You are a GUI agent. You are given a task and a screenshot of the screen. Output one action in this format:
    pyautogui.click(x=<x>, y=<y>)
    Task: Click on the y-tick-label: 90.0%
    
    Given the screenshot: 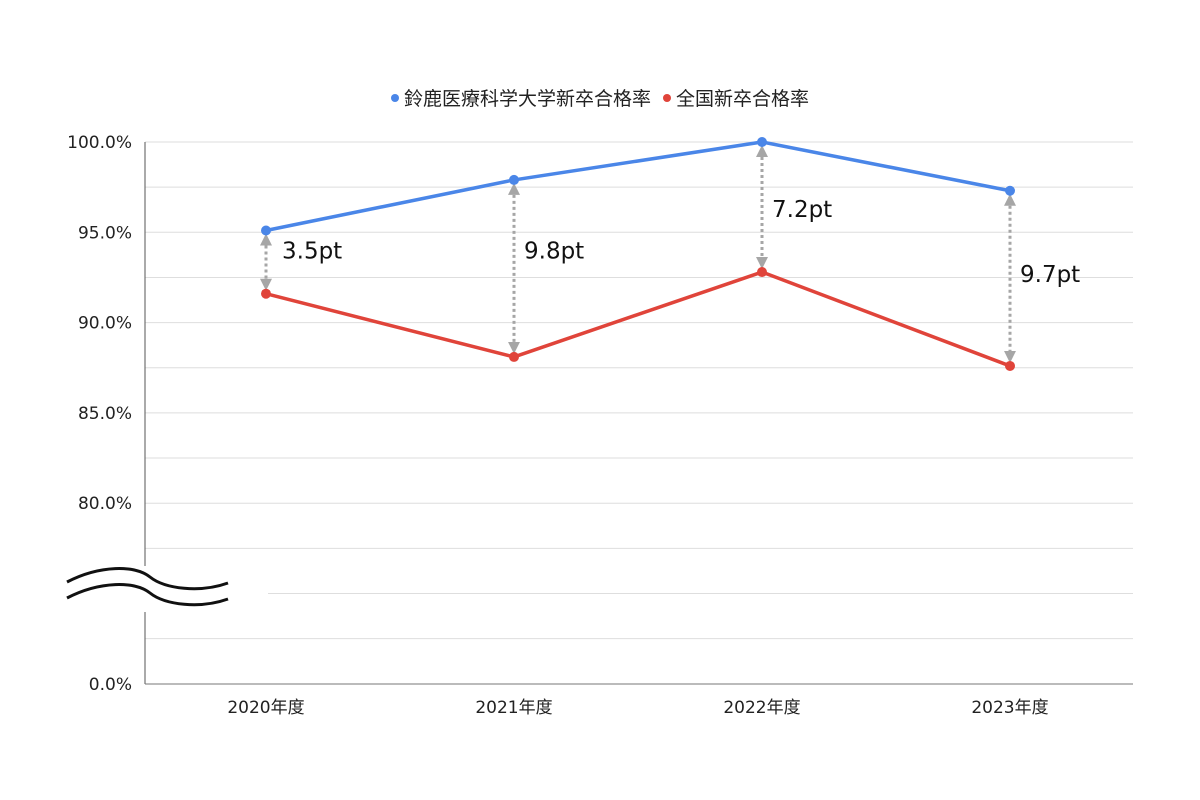 What is the action you would take?
    pyautogui.click(x=105, y=324)
    